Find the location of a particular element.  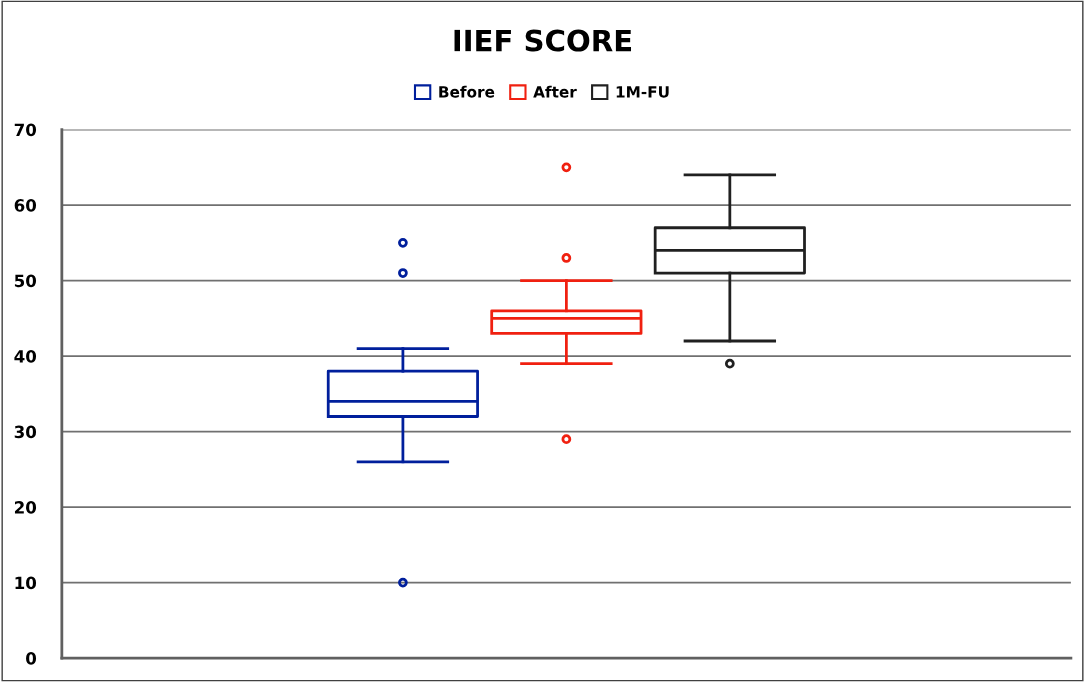

legend-label: After is located at coordinates (555, 91).